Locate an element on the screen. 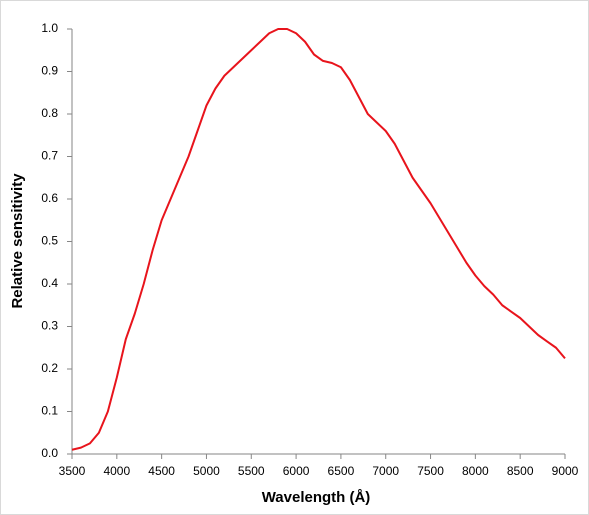 The image size is (589, 515). y-tick-label: 0.7 is located at coordinates (49, 156).